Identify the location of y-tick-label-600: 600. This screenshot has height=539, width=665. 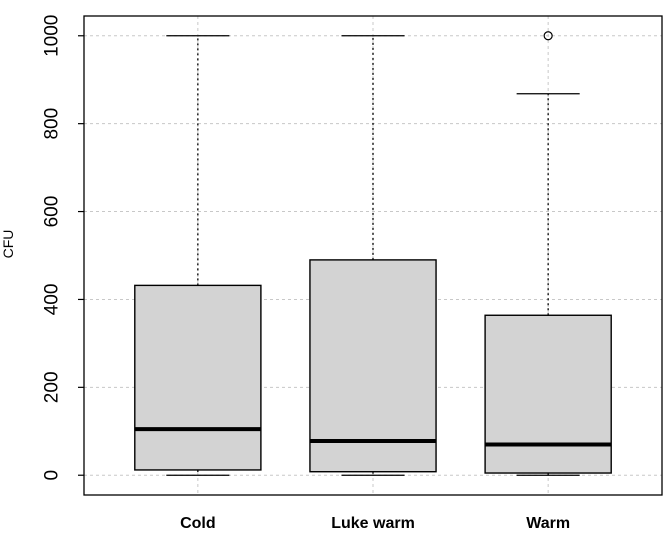
(52, 212).